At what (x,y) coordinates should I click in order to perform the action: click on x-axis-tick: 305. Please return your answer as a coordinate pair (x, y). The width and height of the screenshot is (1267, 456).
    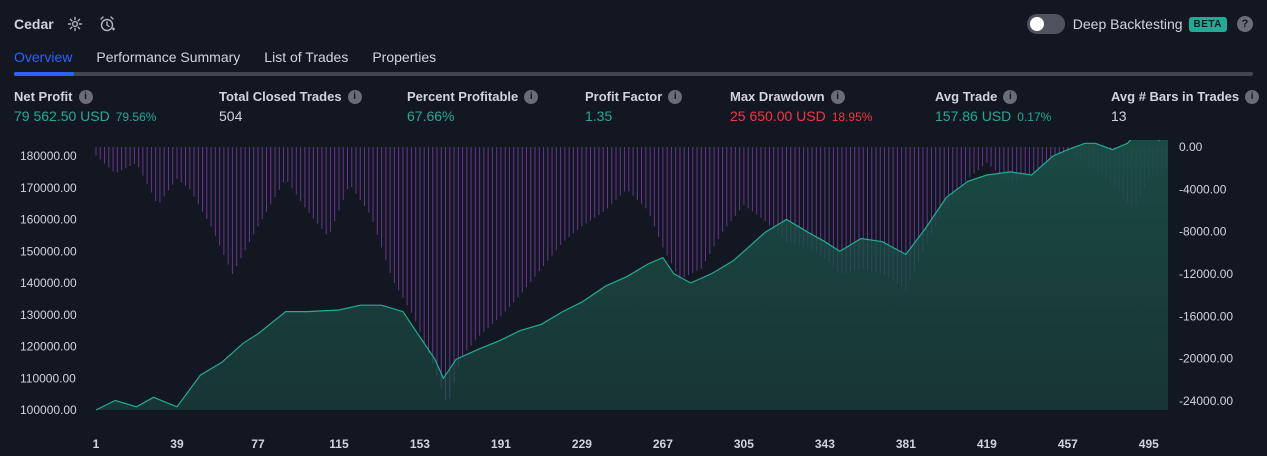
    Looking at the image, I should click on (744, 444).